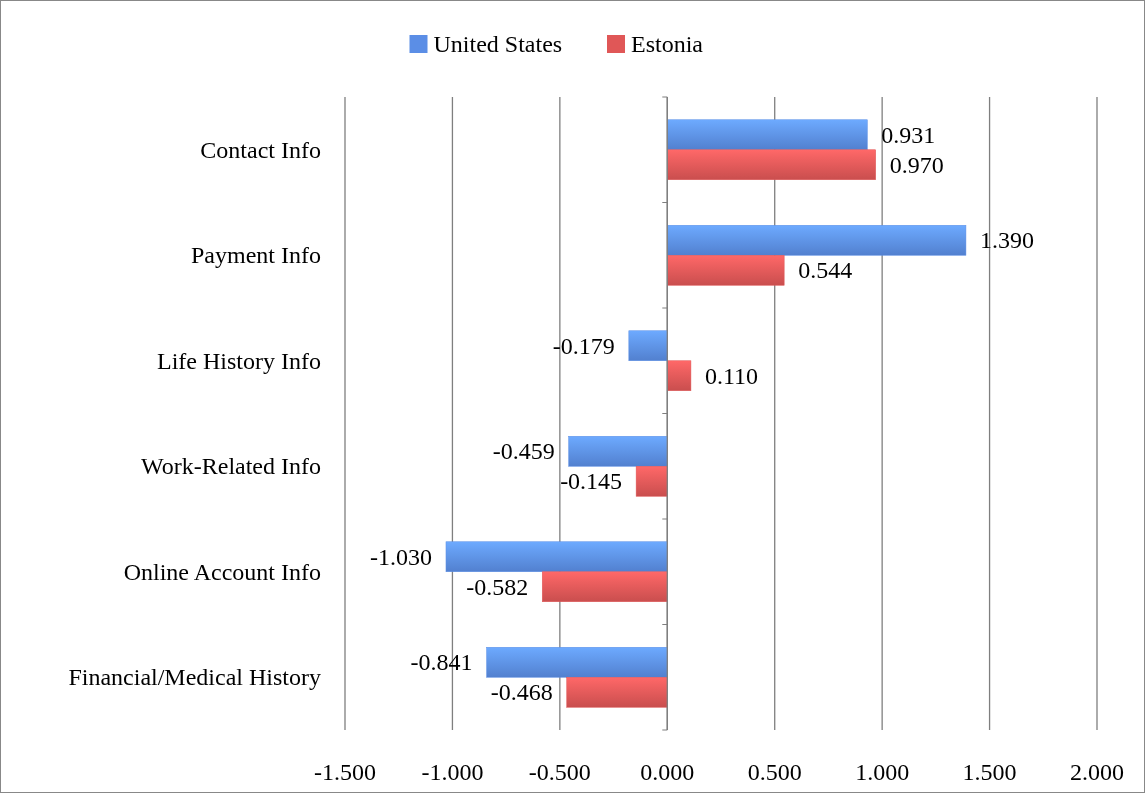  Describe the element at coordinates (916, 164) in the screenshot. I see `data-label: 0.970` at that location.